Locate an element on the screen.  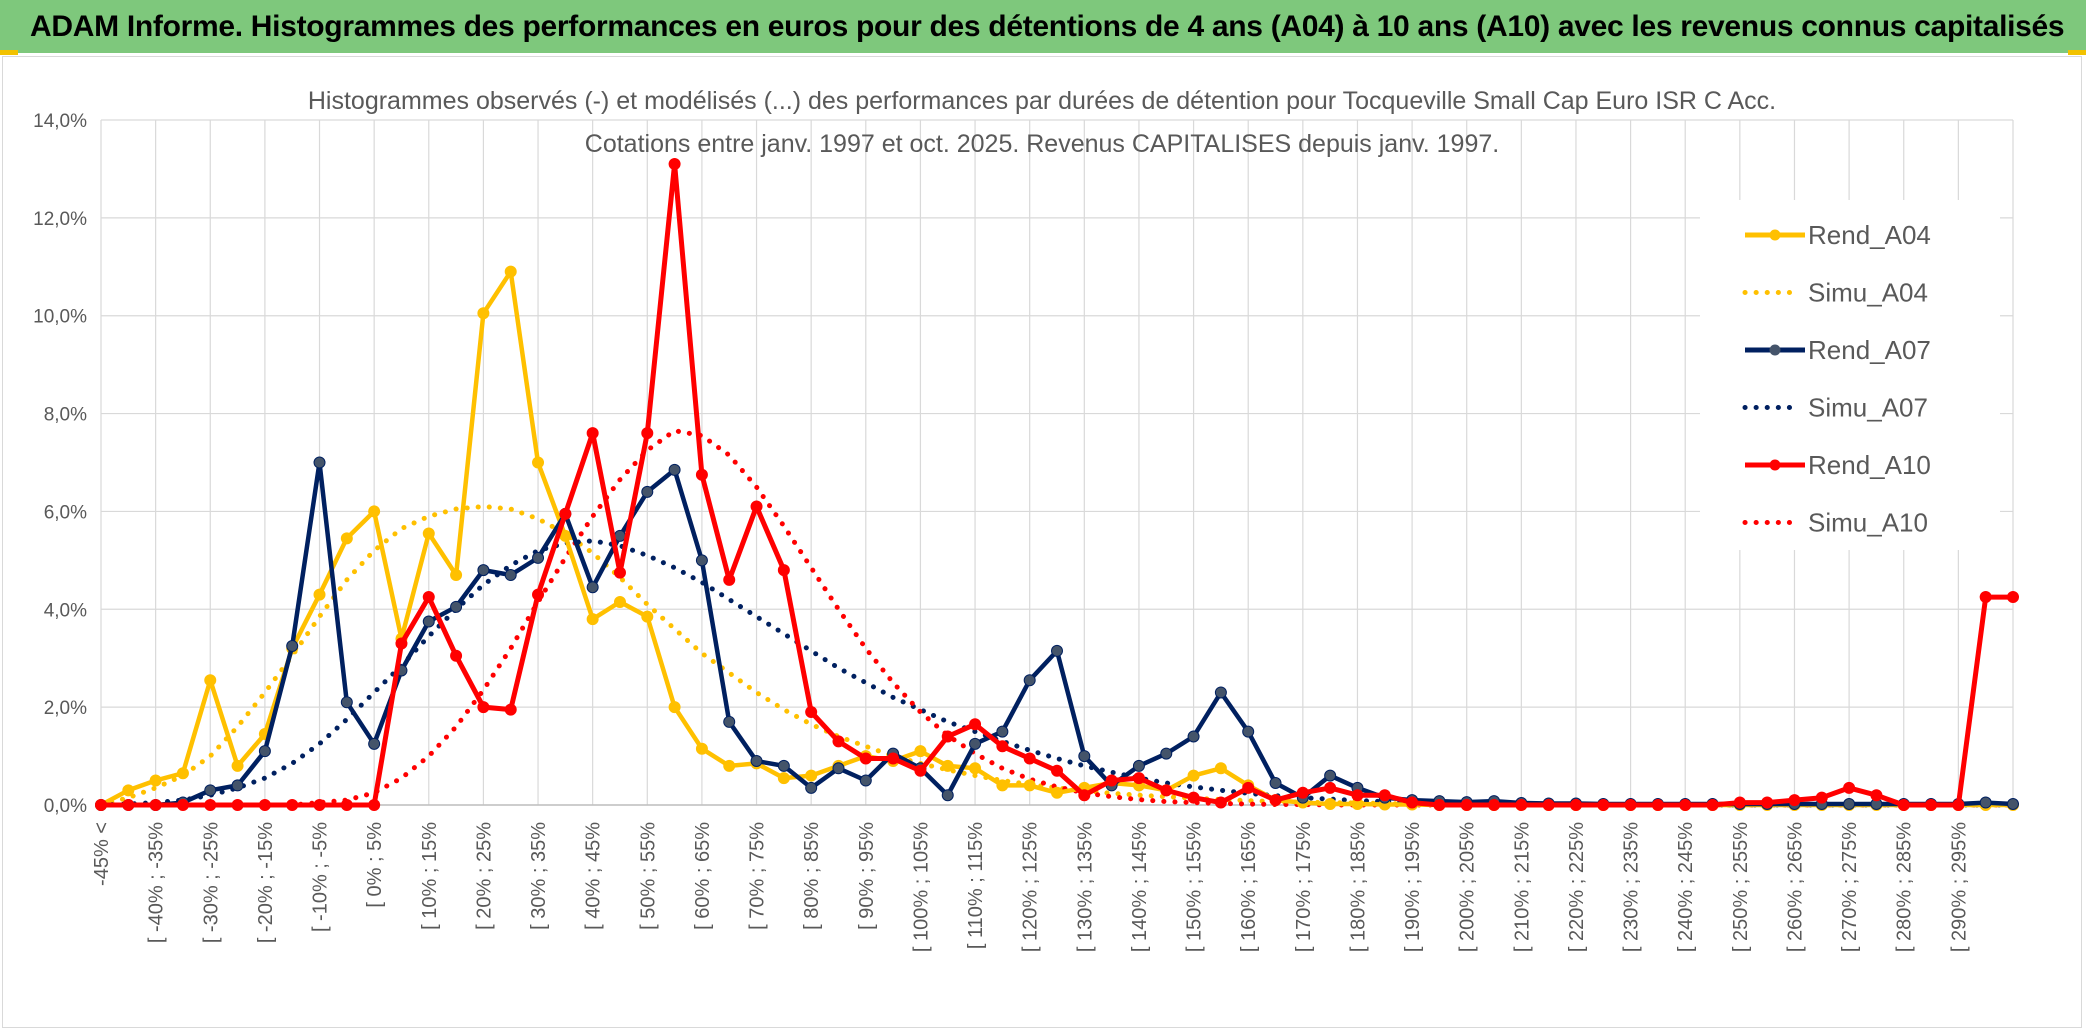
x-tick-label: [ 250% ; 255% is located at coordinates (1741, 887).